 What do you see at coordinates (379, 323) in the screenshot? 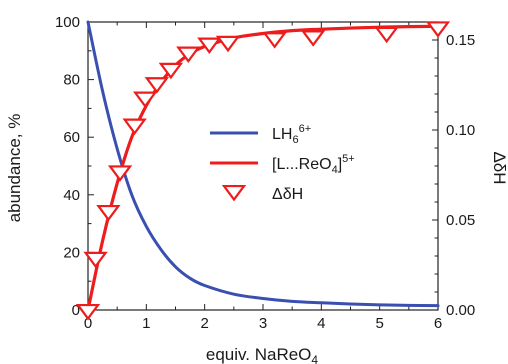
I see `x-tick-label: 5` at bounding box center [379, 323].